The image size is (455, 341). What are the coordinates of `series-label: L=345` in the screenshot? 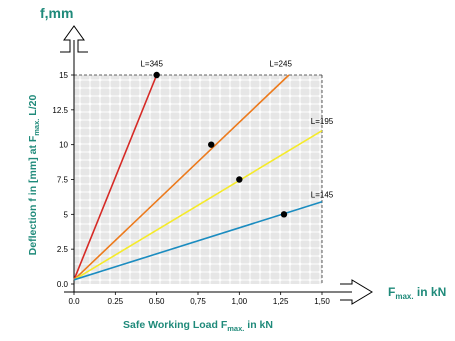 It's located at (151, 64).